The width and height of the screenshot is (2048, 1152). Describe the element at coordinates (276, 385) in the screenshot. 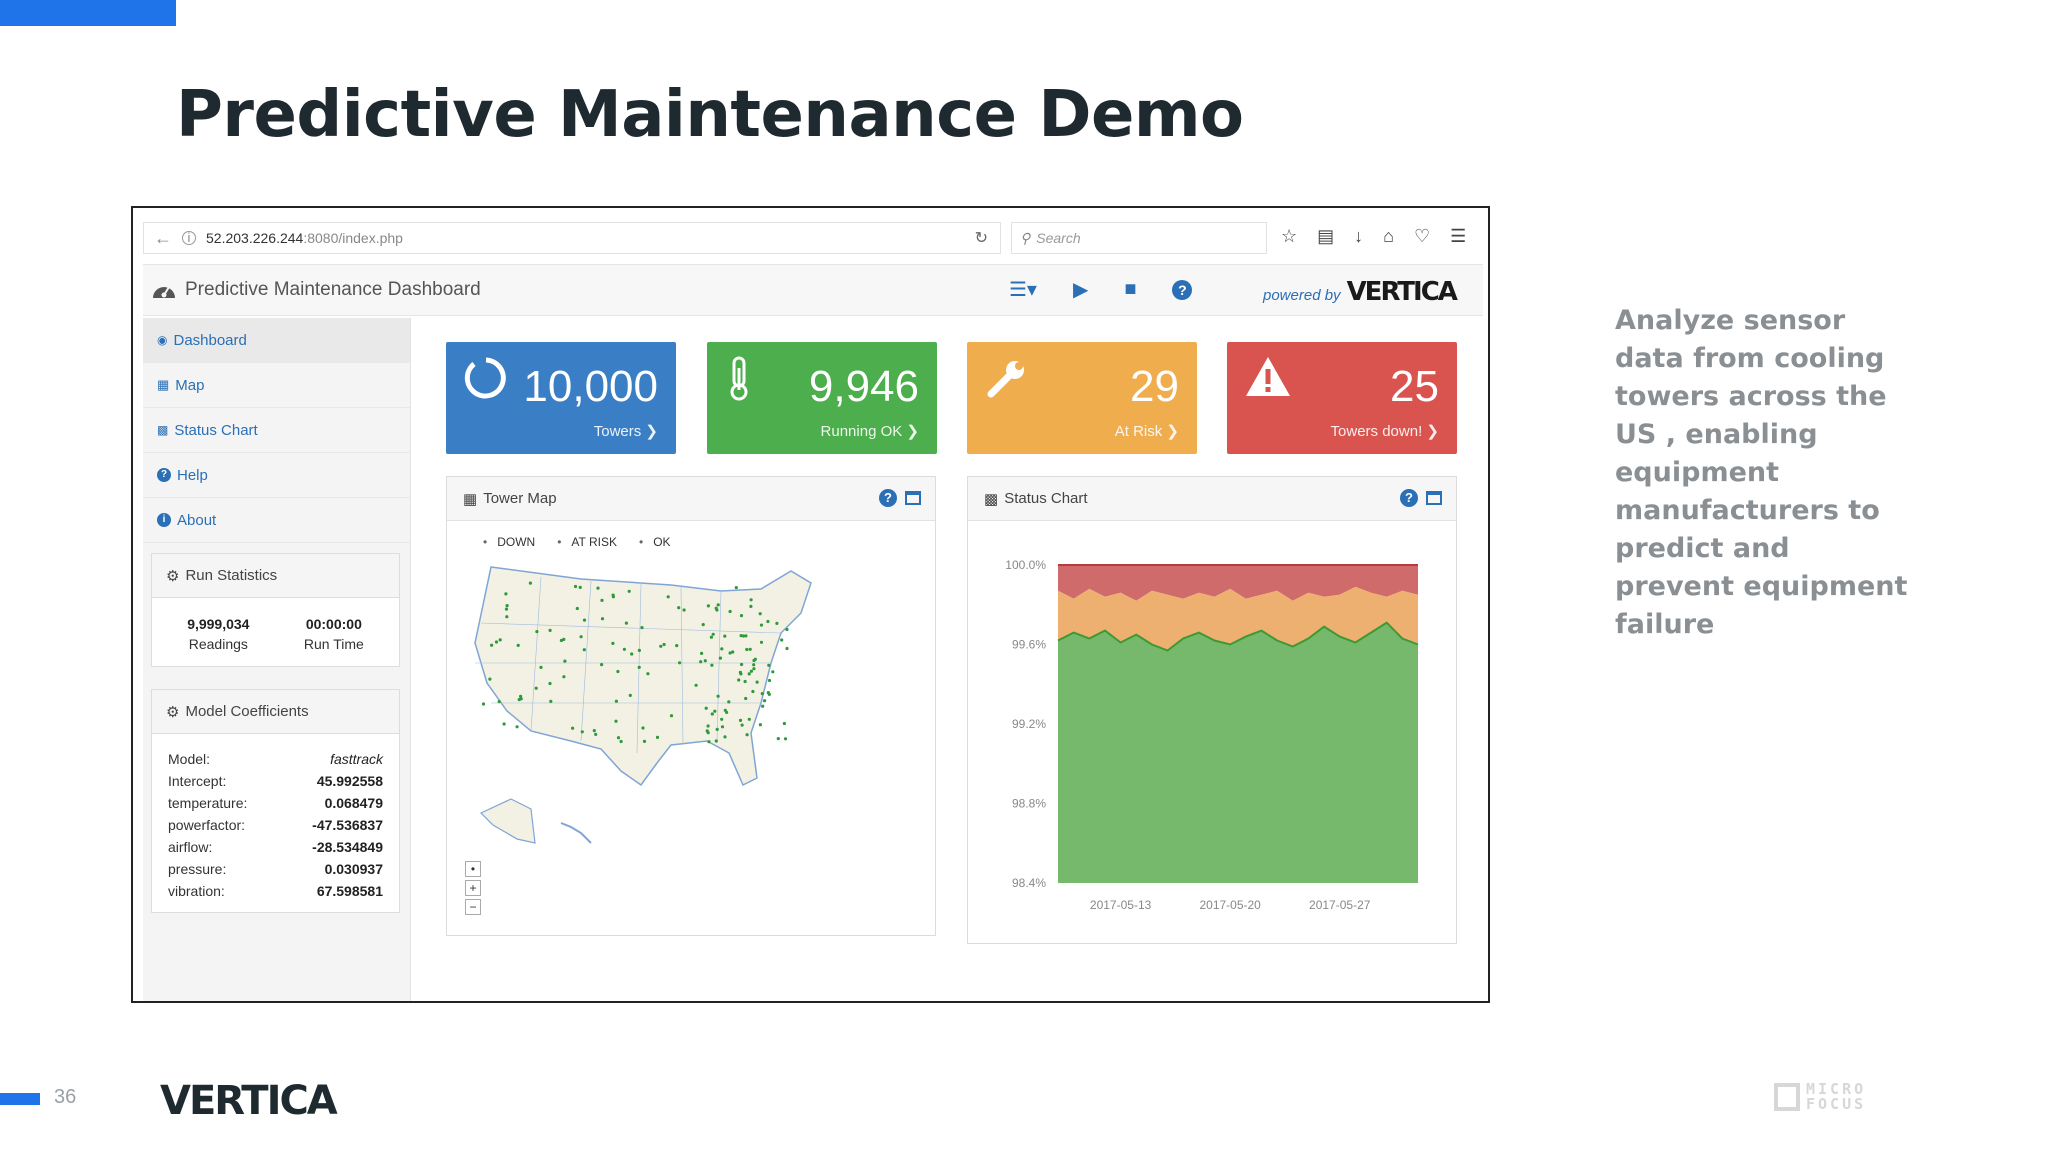

I see `sidebar-item-map: ▦ Map` at that location.